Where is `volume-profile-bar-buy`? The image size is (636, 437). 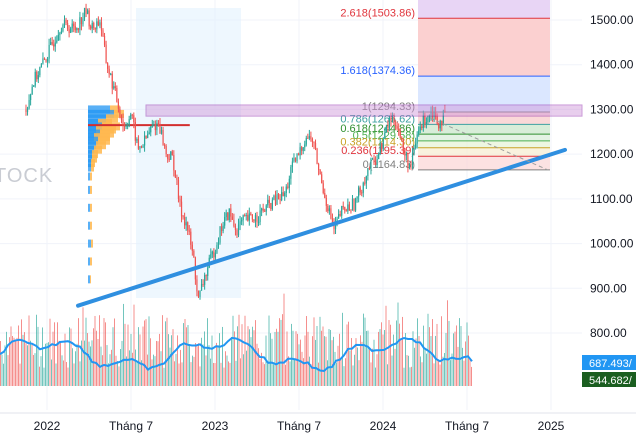
volume-profile-bar-buy is located at coordinates (89, 225).